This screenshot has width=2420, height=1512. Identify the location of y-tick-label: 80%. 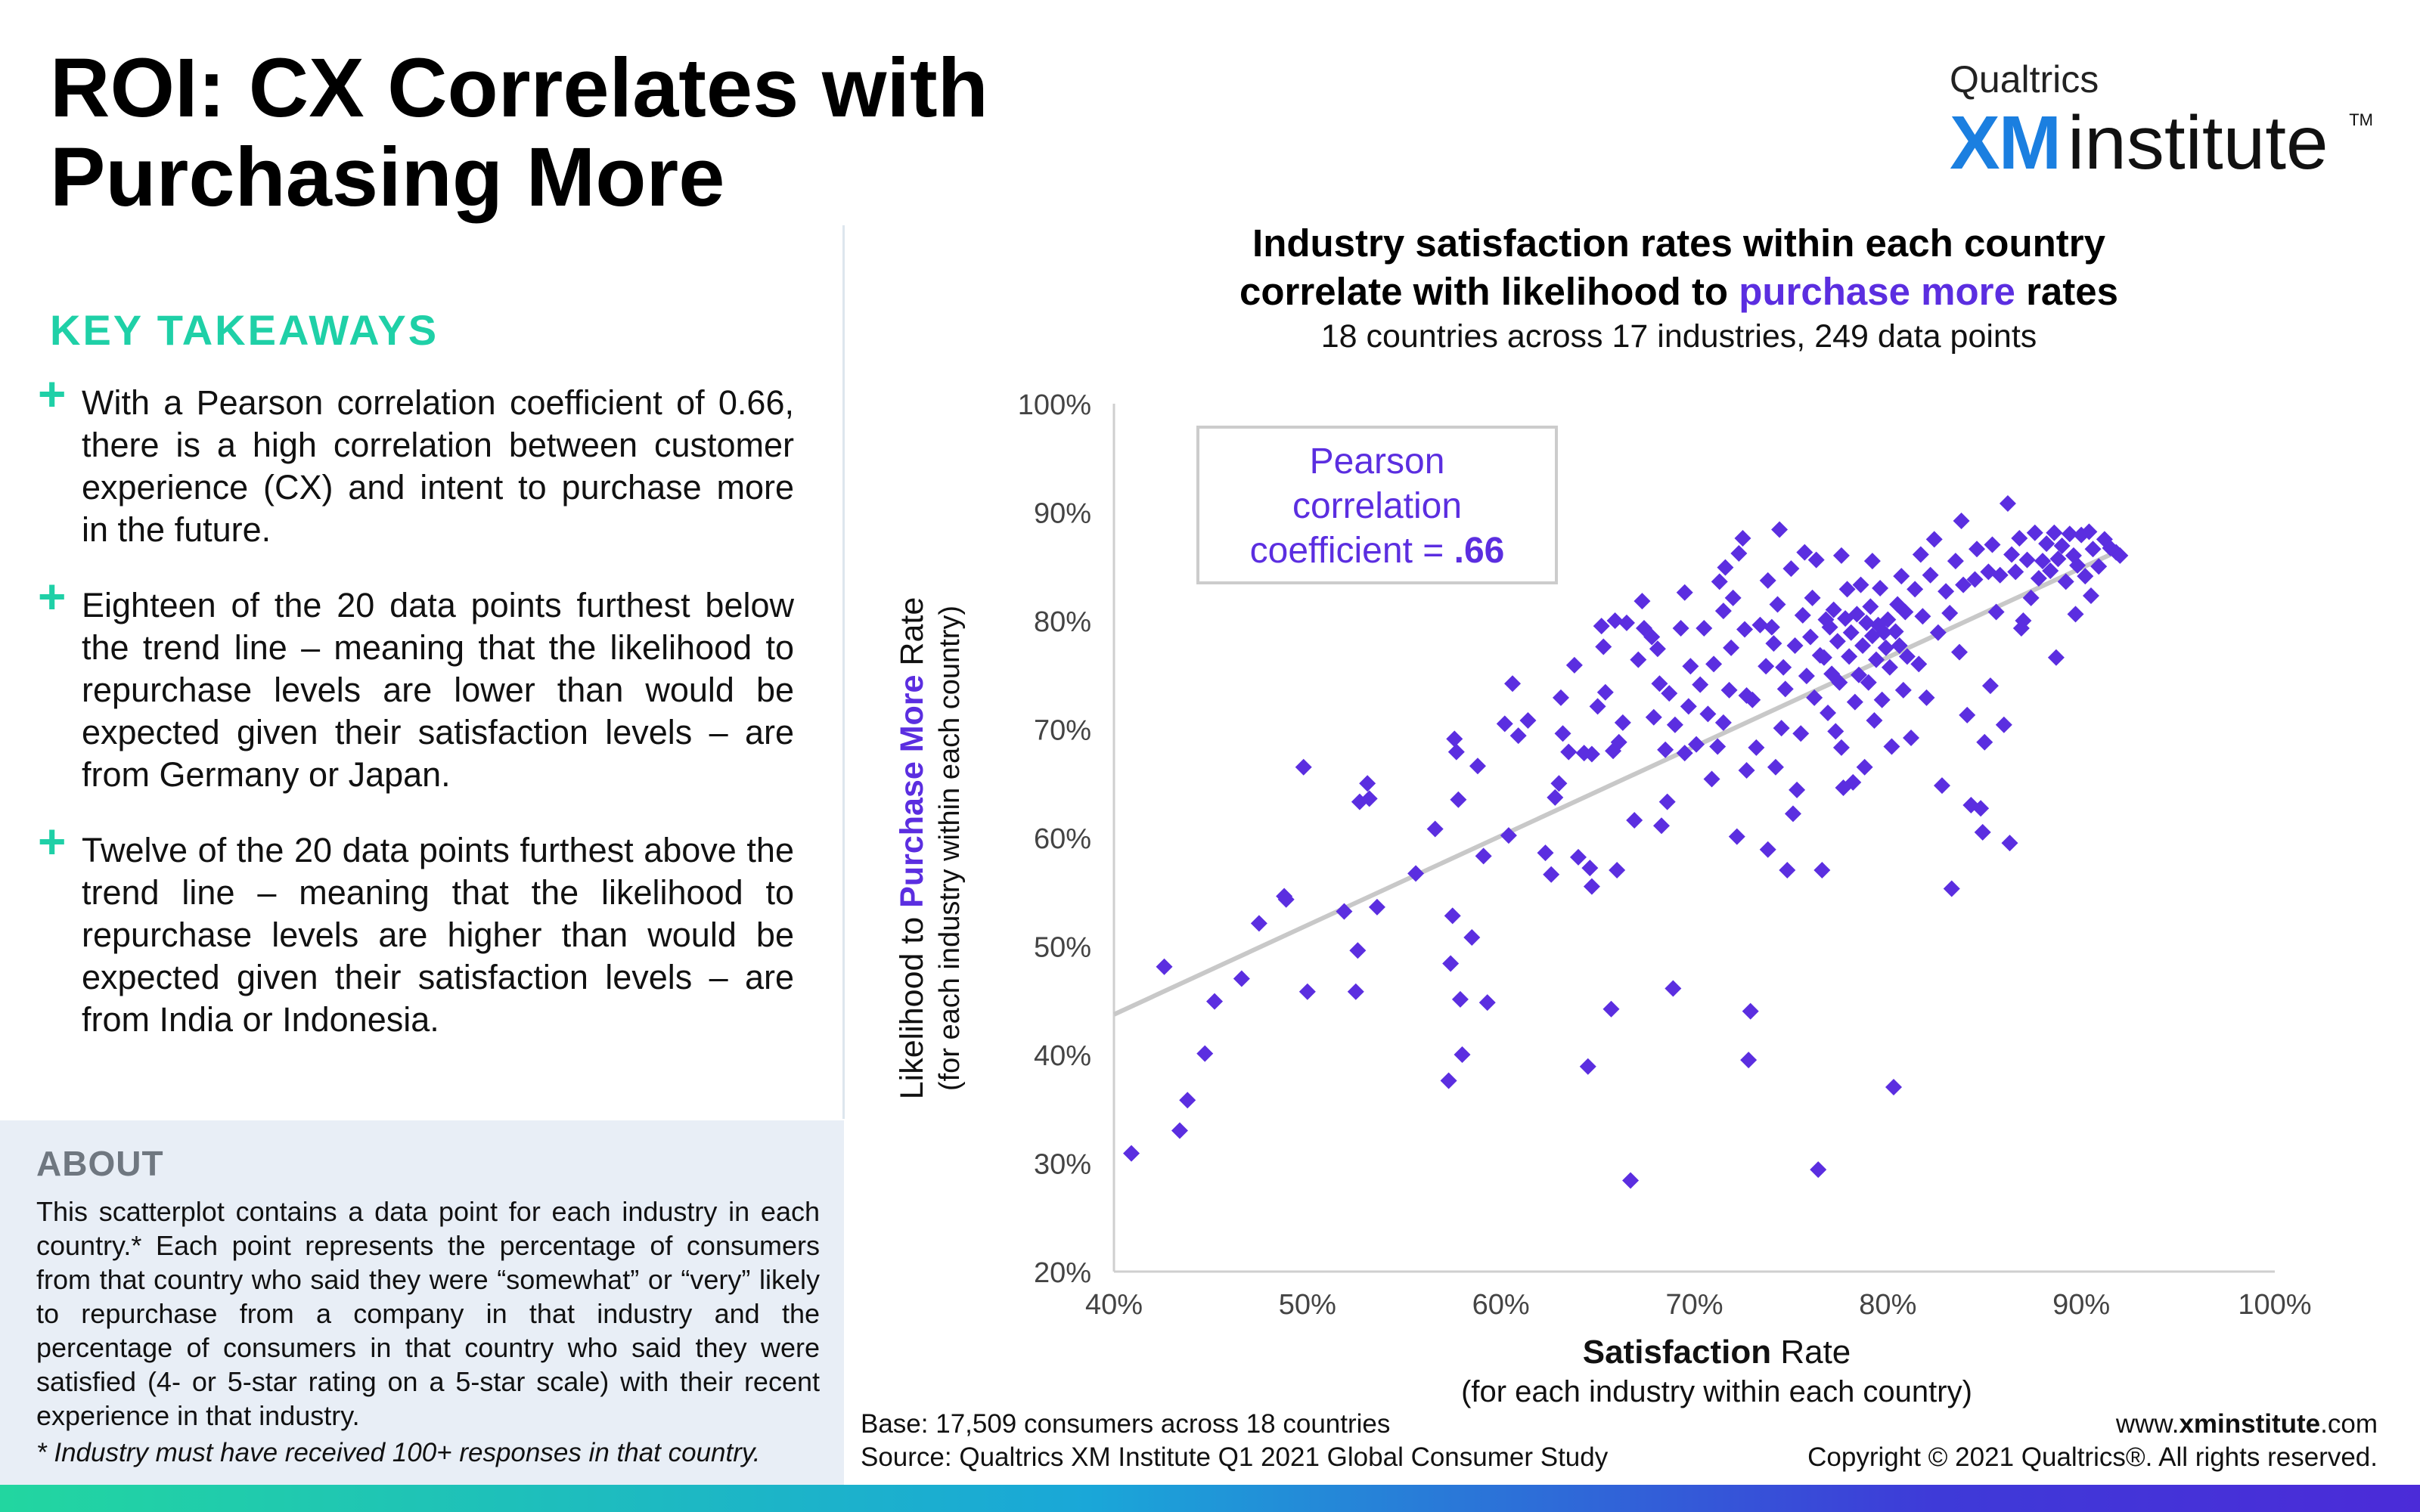
(1062, 622).